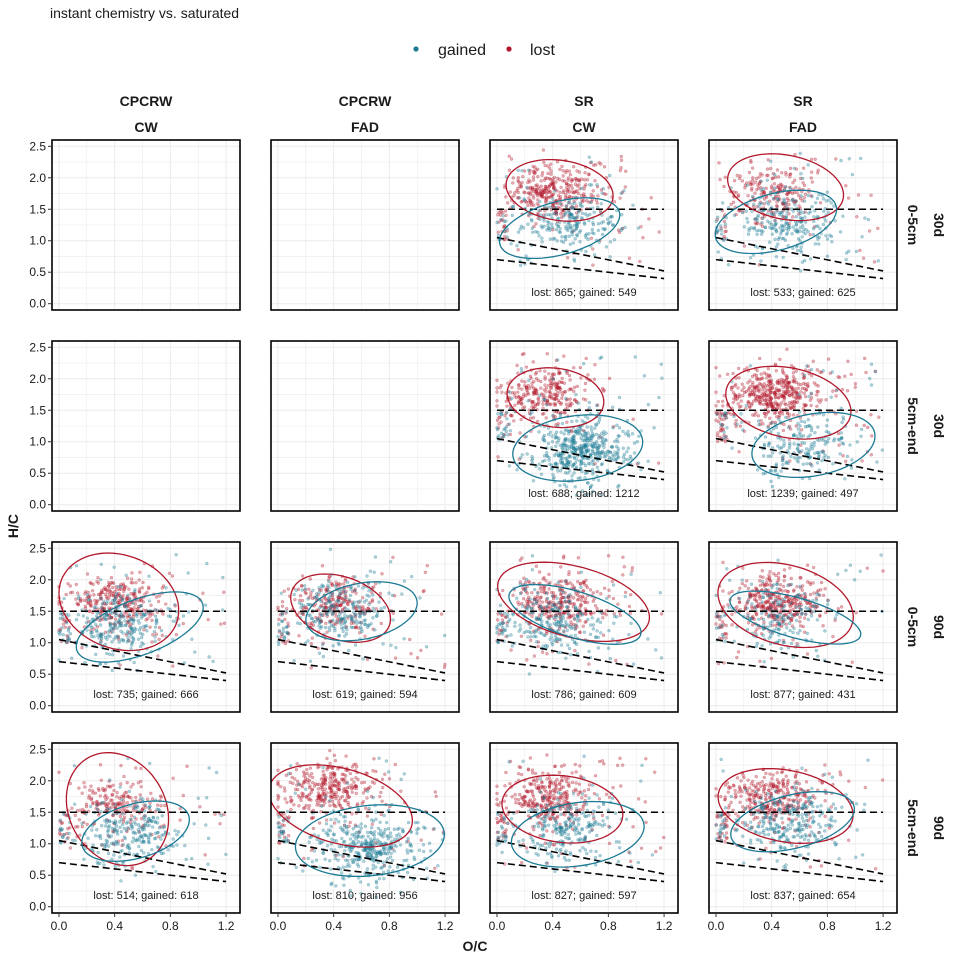  What do you see at coordinates (579, 424) in the screenshot?
I see `panel-points` at bounding box center [579, 424].